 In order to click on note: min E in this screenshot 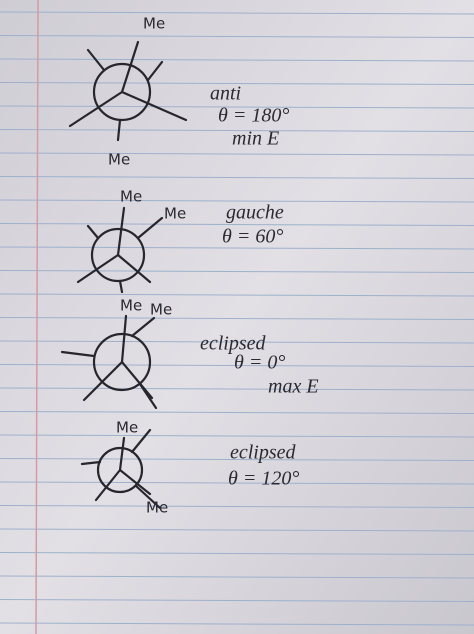, I will do `click(255, 139)`.